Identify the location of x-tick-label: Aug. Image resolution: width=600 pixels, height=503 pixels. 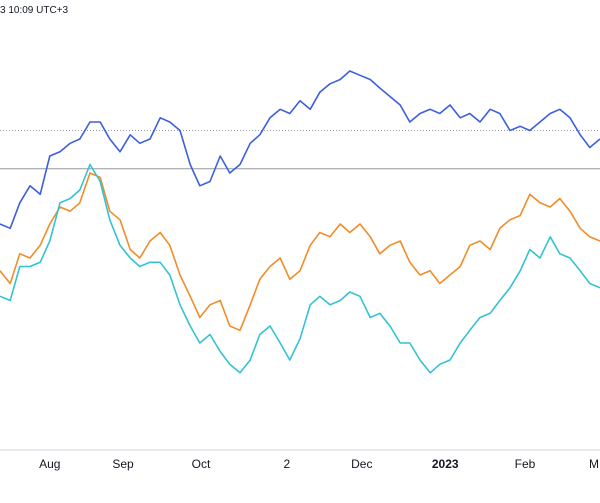
(49, 464).